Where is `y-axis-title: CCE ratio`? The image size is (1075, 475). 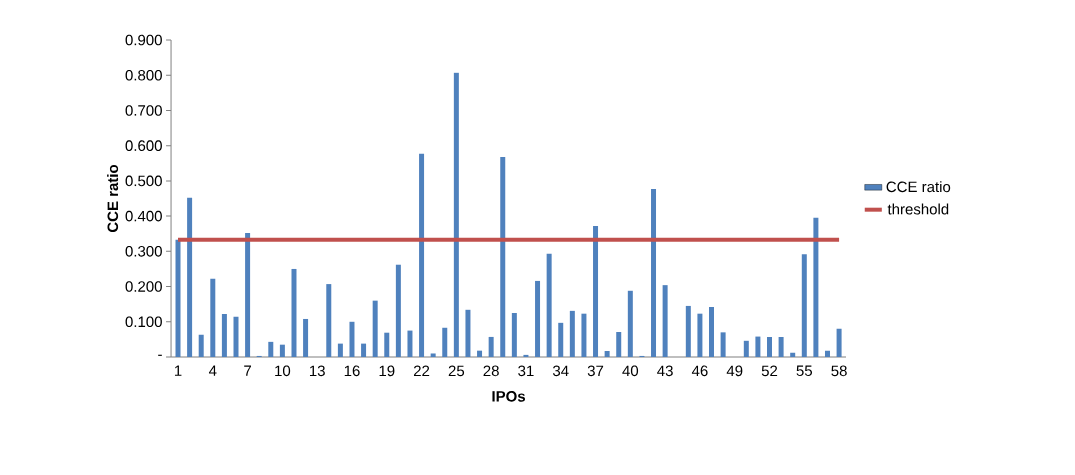 y-axis-title: CCE ratio is located at coordinates (113, 198).